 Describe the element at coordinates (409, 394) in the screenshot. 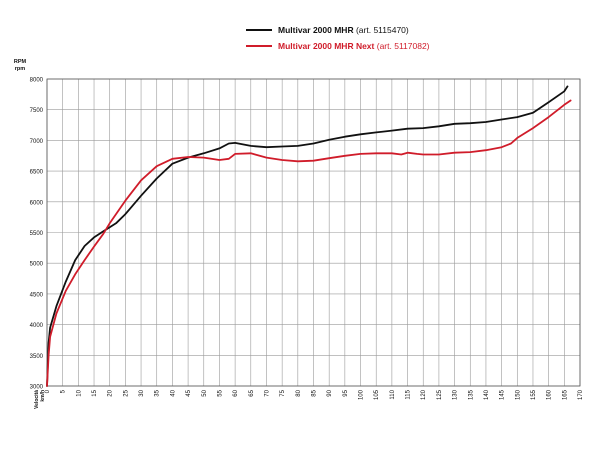

I see `x-tick-label: 115` at that location.